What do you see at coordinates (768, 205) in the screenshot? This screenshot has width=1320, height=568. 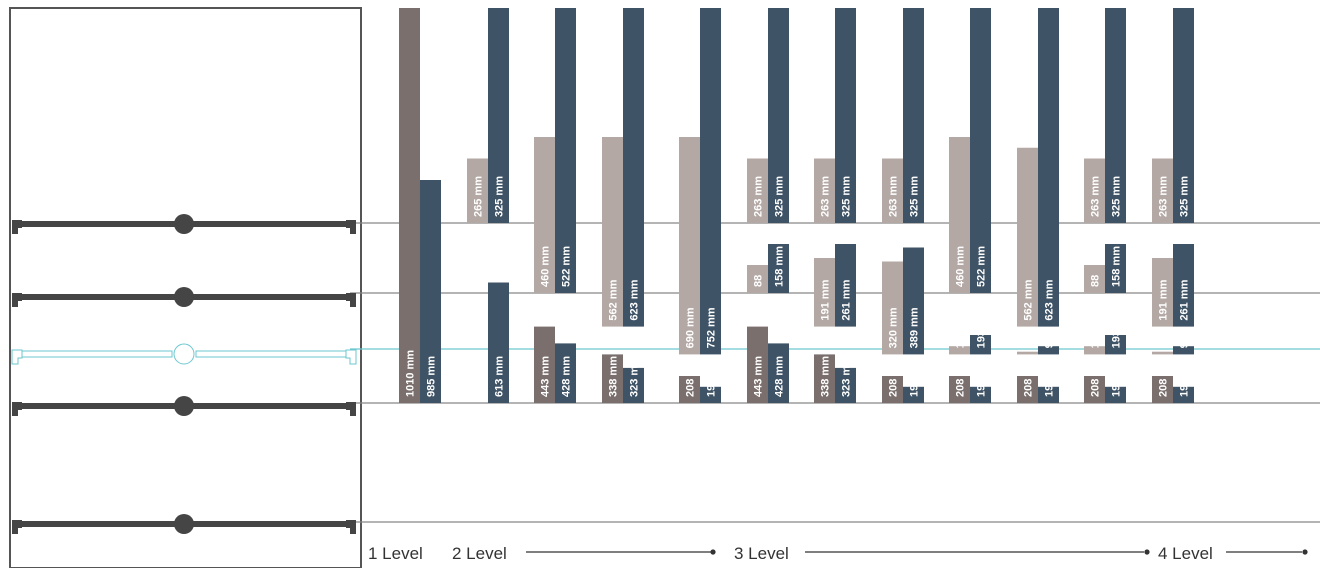 I see `column-6: 263 mm 325 mm 88 158 mm 443 mm 428 mm` at bounding box center [768, 205].